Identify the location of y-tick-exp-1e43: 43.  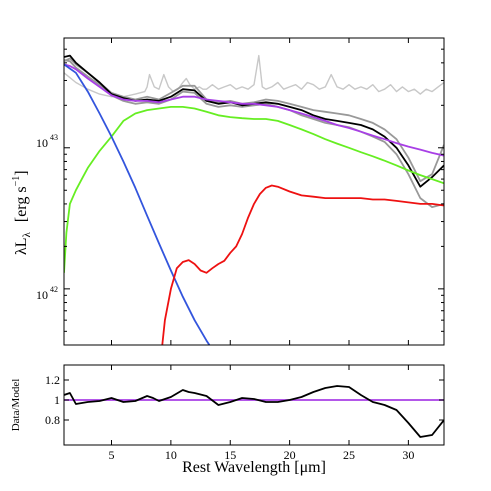
(54, 137).